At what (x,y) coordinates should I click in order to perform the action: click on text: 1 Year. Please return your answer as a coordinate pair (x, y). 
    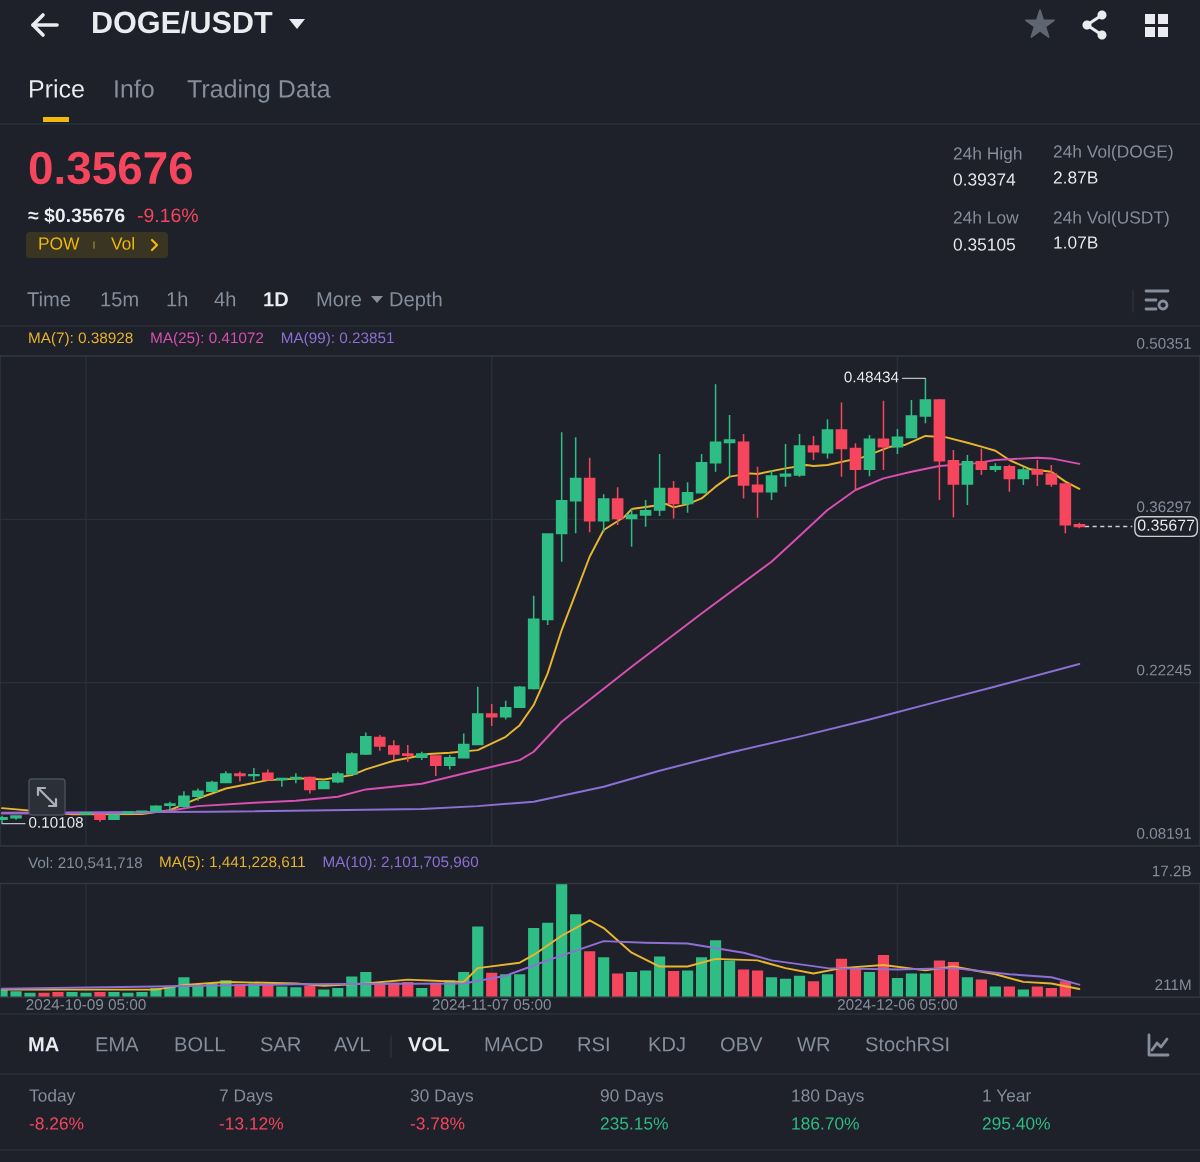
    Looking at the image, I should click on (1007, 1095).